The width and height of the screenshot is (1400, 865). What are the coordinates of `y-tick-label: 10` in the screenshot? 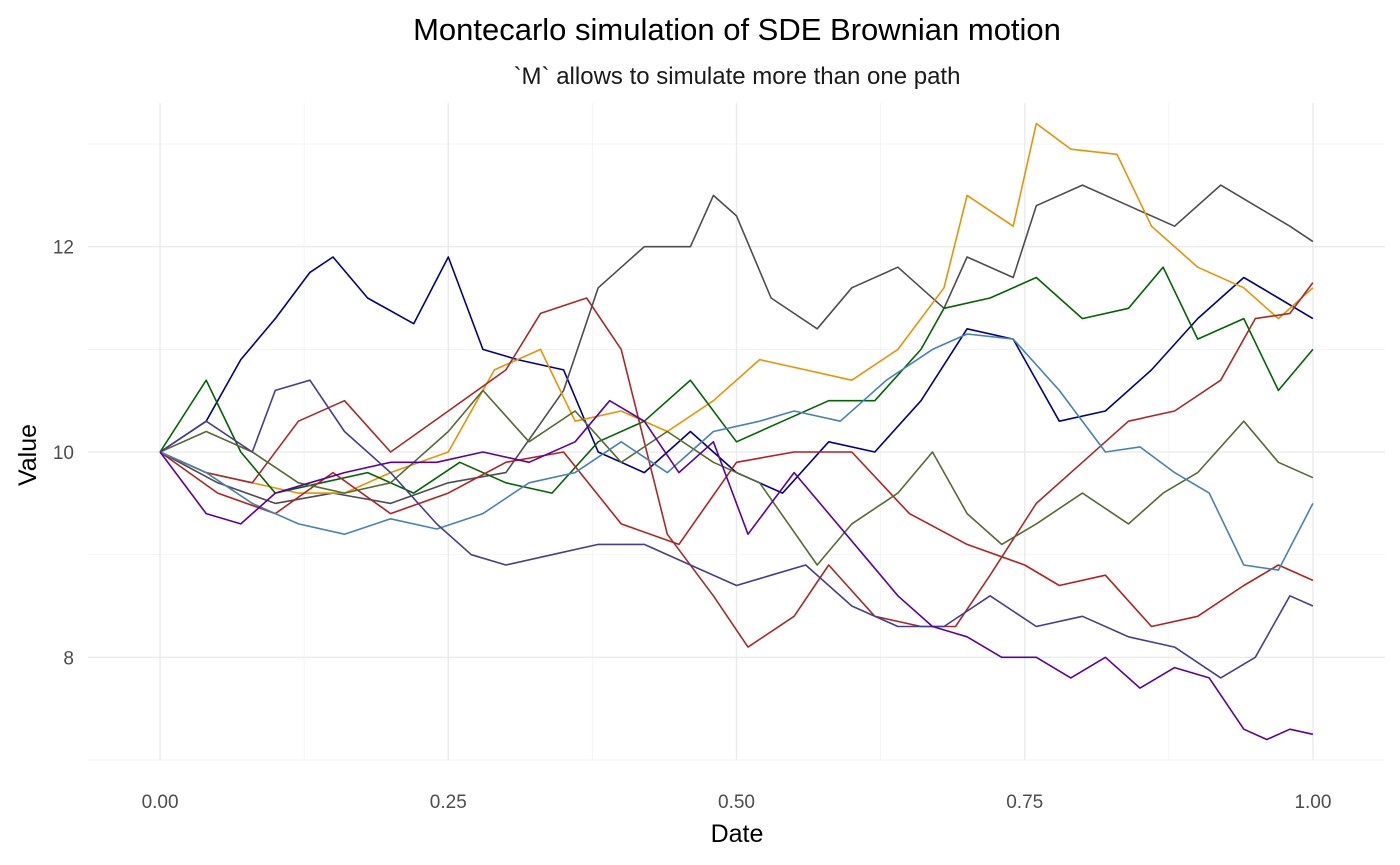 It's located at (63, 453).